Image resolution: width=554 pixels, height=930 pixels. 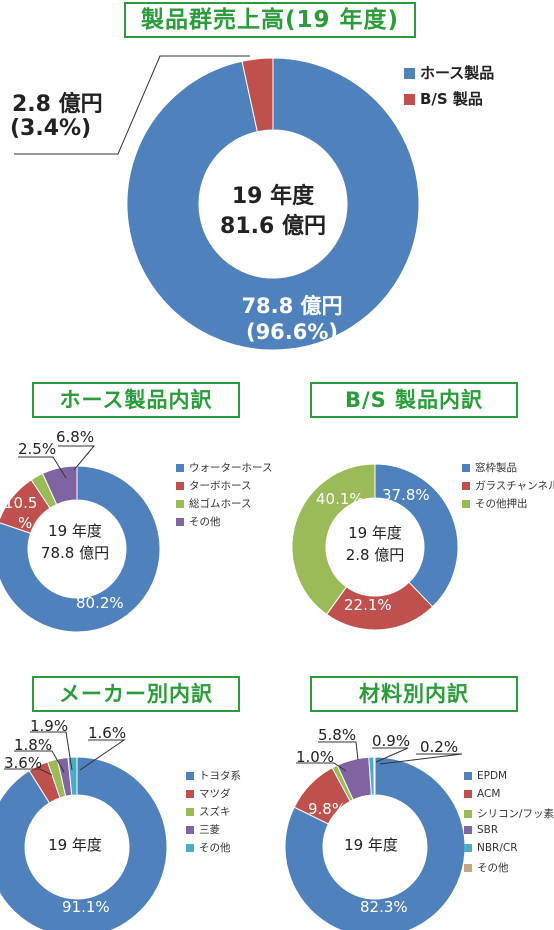 I want to click on bs-label-window: 37.8%, so click(x=406, y=495).